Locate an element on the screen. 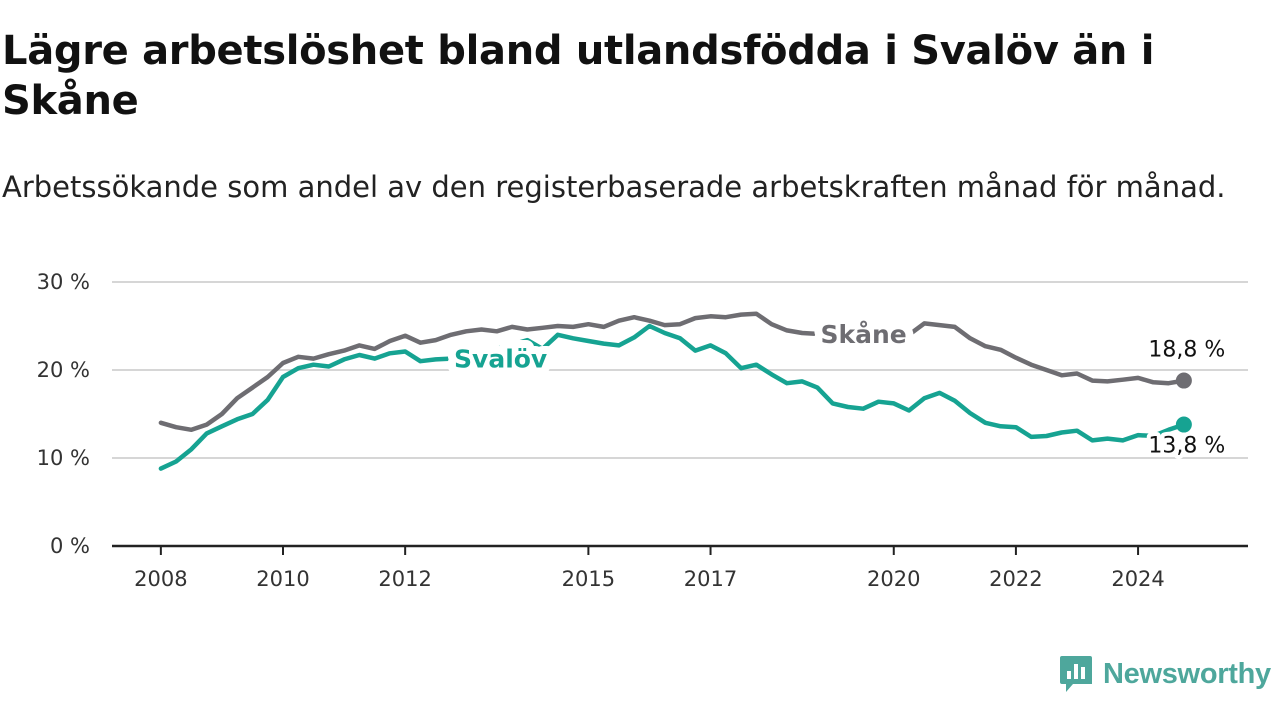  brand-name: Newsworthy is located at coordinates (1187, 673).